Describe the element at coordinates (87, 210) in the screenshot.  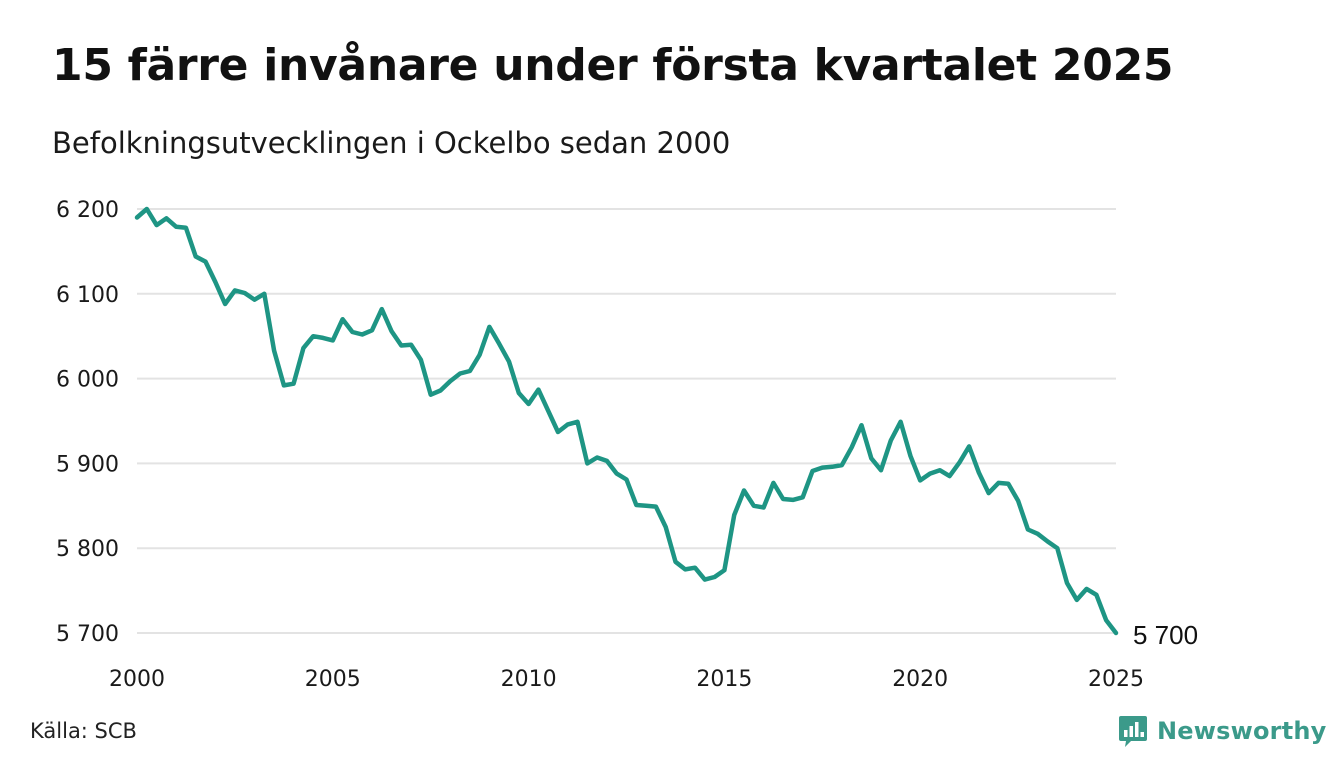
I see `y-tick-label: 6 200` at that location.